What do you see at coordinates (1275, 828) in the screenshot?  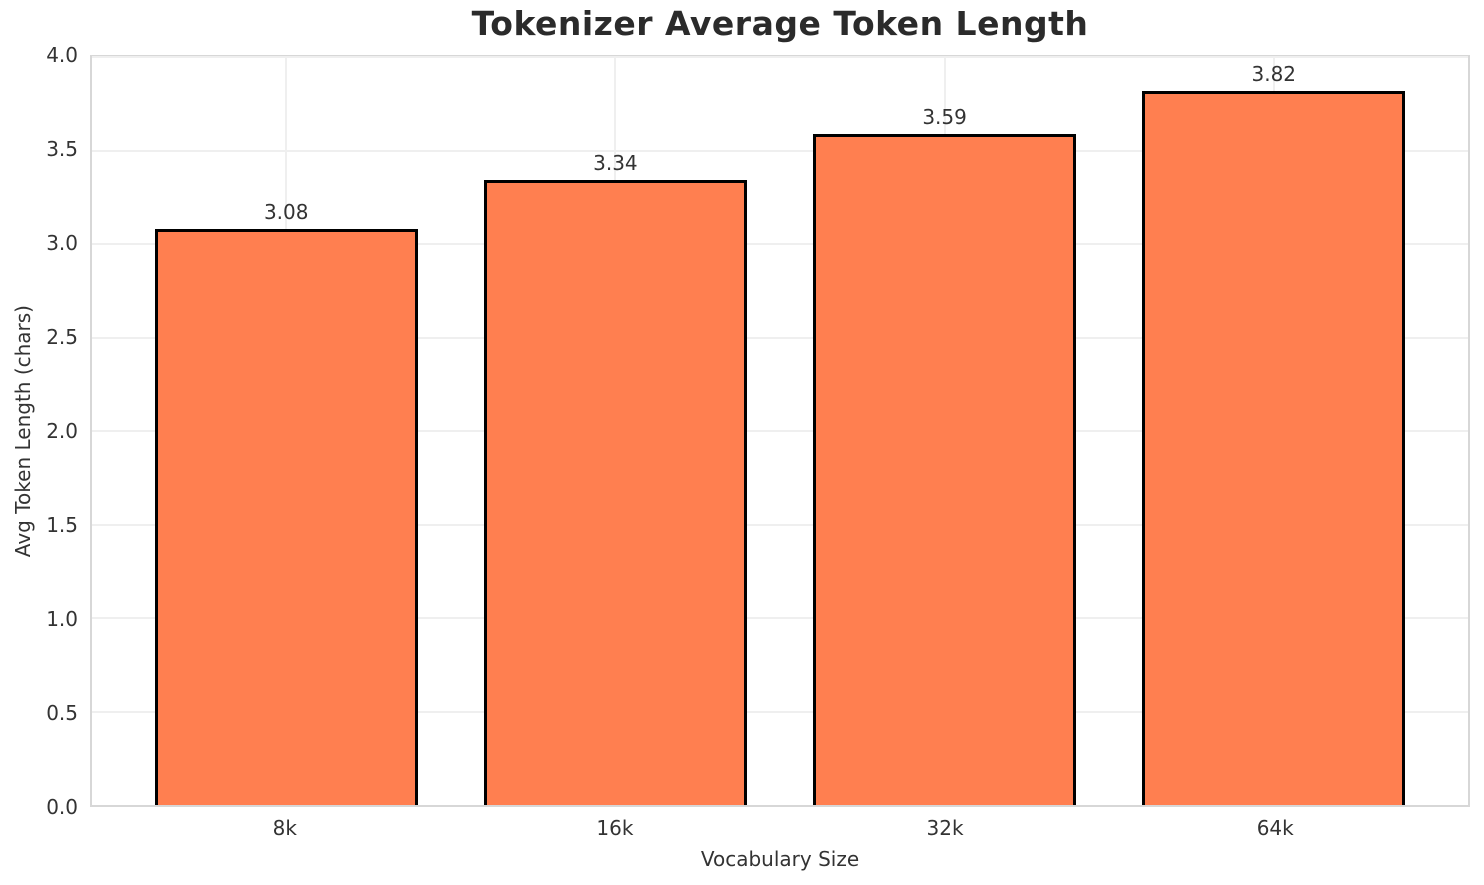 I see `x-tick-label-64k: 64k` at bounding box center [1275, 828].